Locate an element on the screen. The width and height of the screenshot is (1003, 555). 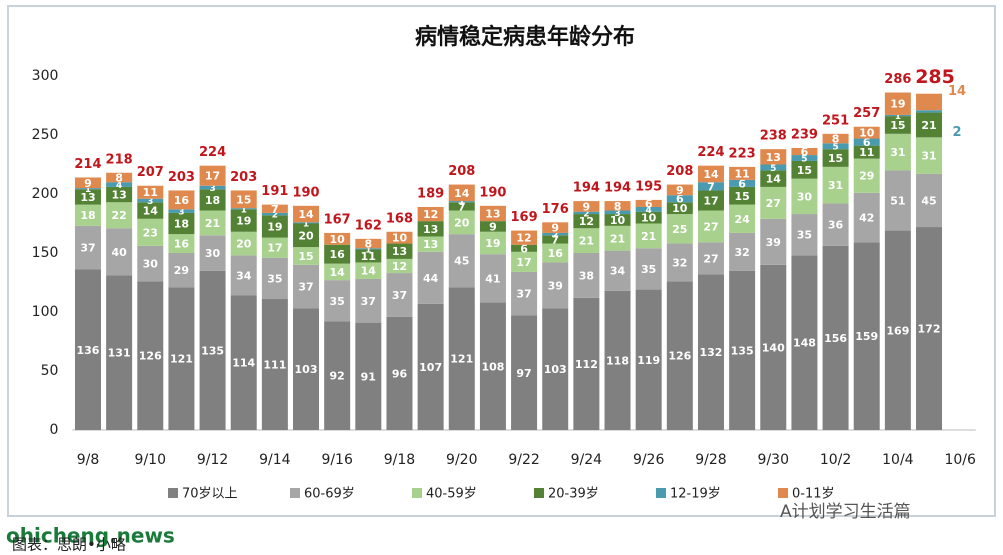
total-label: 168 is located at coordinates (399, 218).